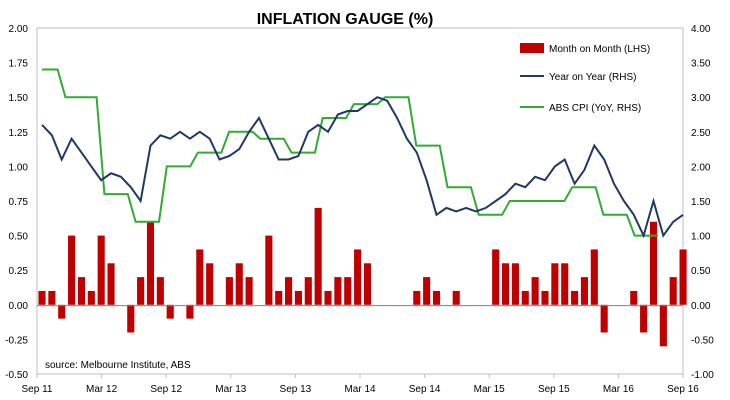 The height and width of the screenshot is (400, 730). What do you see at coordinates (702, 340) in the screenshot?
I see `right-tick-label: -0.50` at bounding box center [702, 340].